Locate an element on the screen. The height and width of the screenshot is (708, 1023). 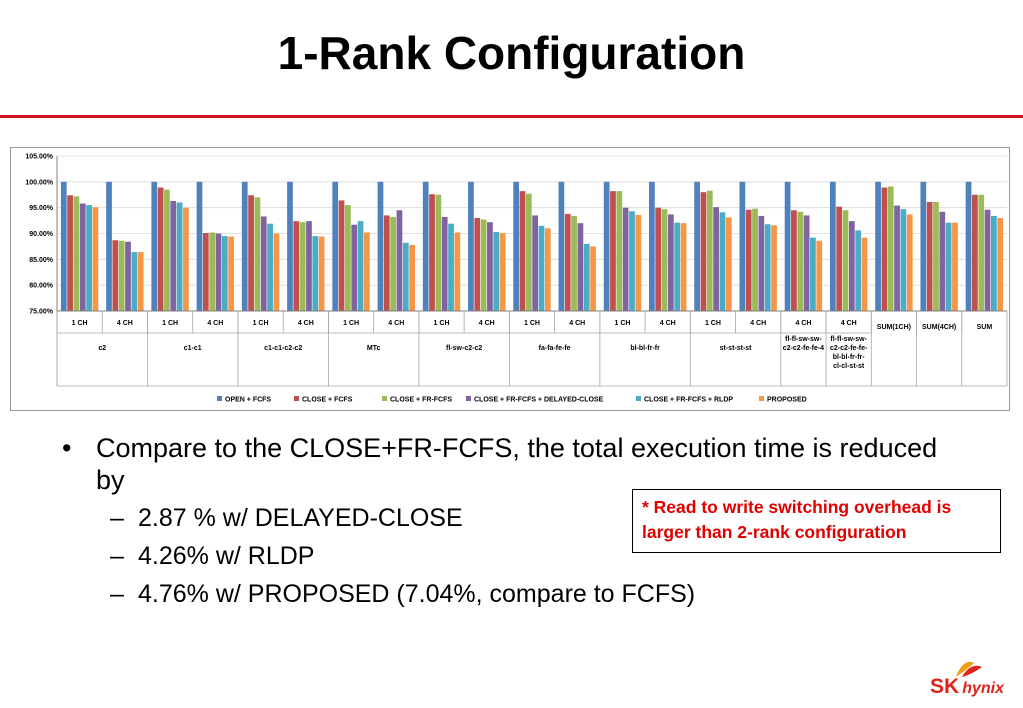
legend-label: OPEN + FCFS is located at coordinates (248, 400).